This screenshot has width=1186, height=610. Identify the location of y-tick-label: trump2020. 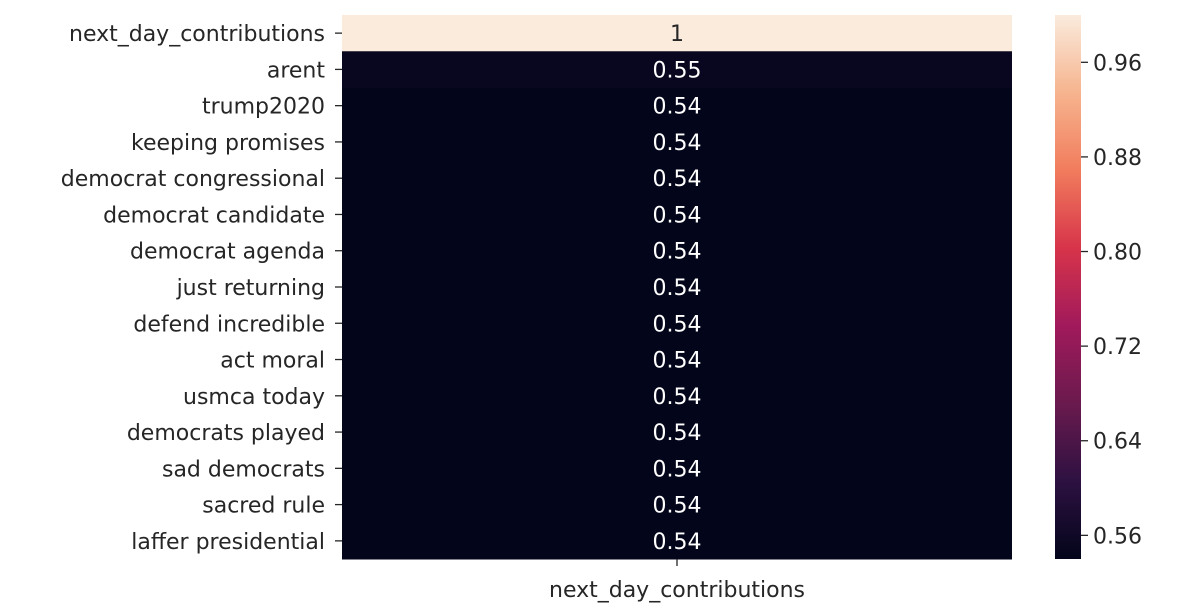
(263, 107).